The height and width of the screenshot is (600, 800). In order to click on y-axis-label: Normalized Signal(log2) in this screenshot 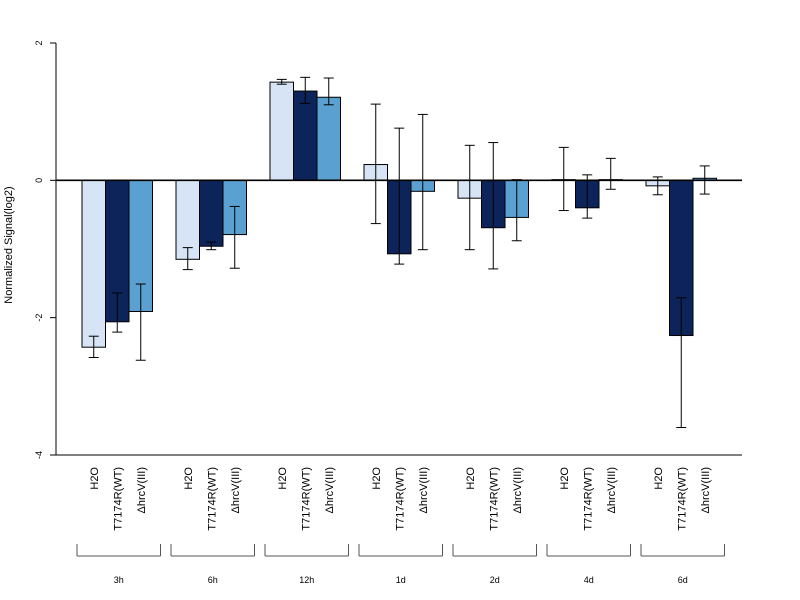, I will do `click(9, 244)`.